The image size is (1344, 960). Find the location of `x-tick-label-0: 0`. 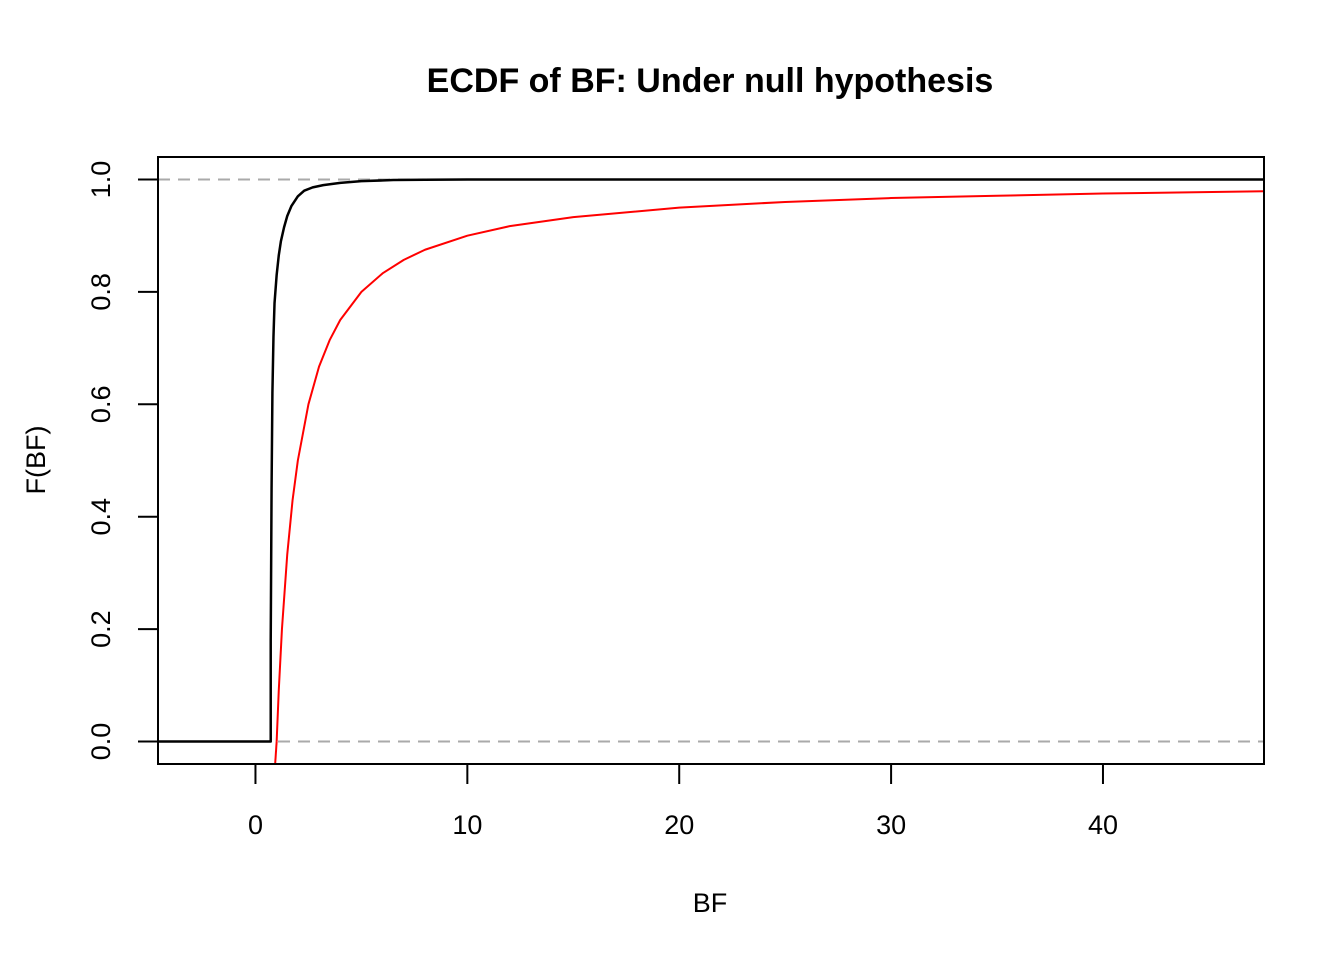

x-tick-label-0: 0 is located at coordinates (255, 825).